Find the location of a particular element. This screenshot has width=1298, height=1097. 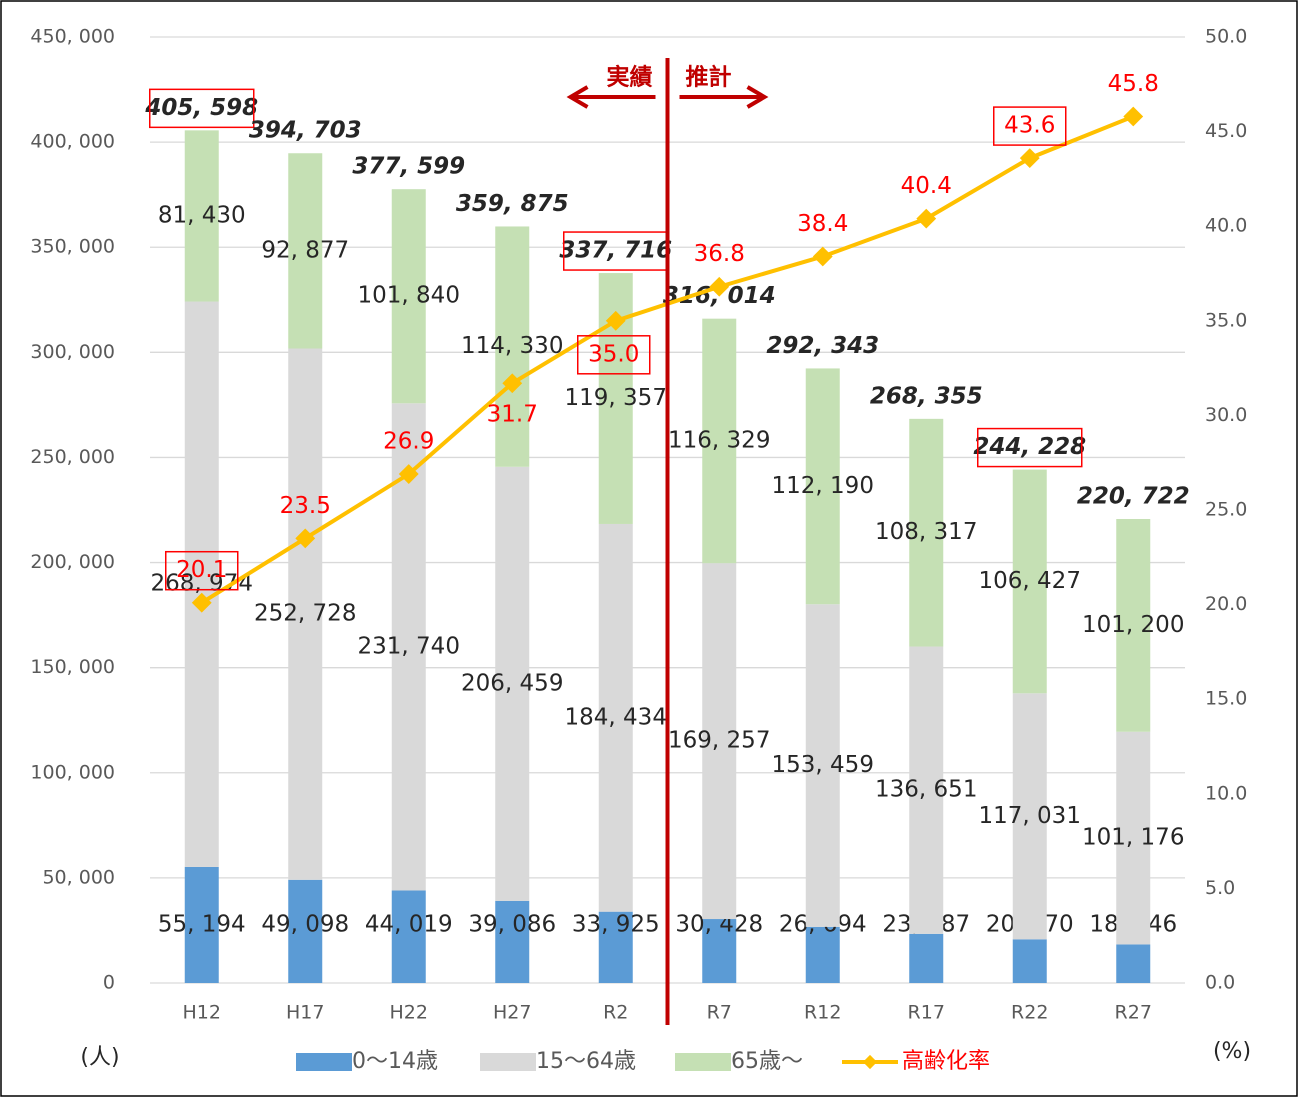

y-tick-label: 150, 000 is located at coordinates (72, 667).